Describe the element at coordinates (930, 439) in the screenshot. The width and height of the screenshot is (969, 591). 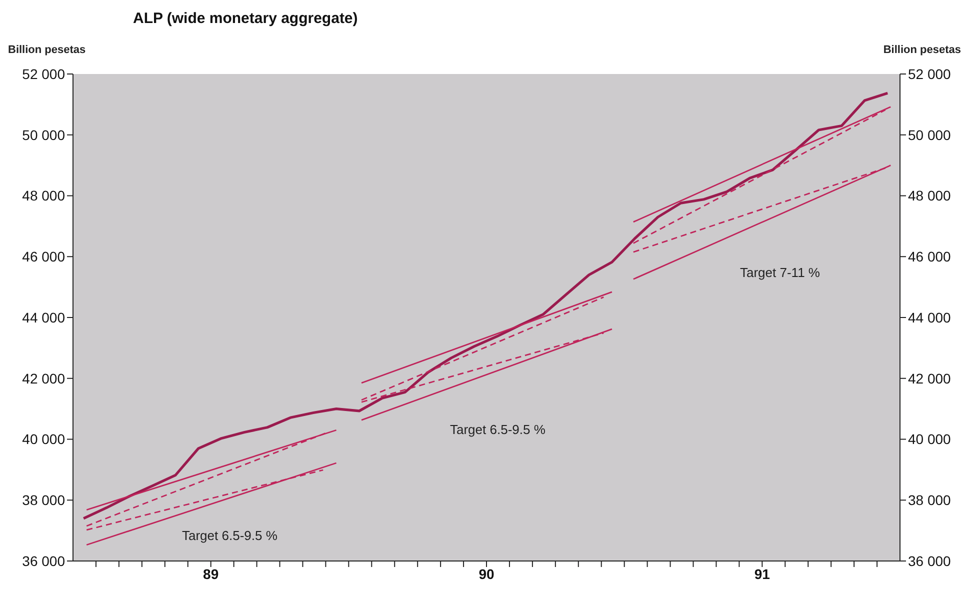
I see `y2-tick-label: 40 000` at that location.